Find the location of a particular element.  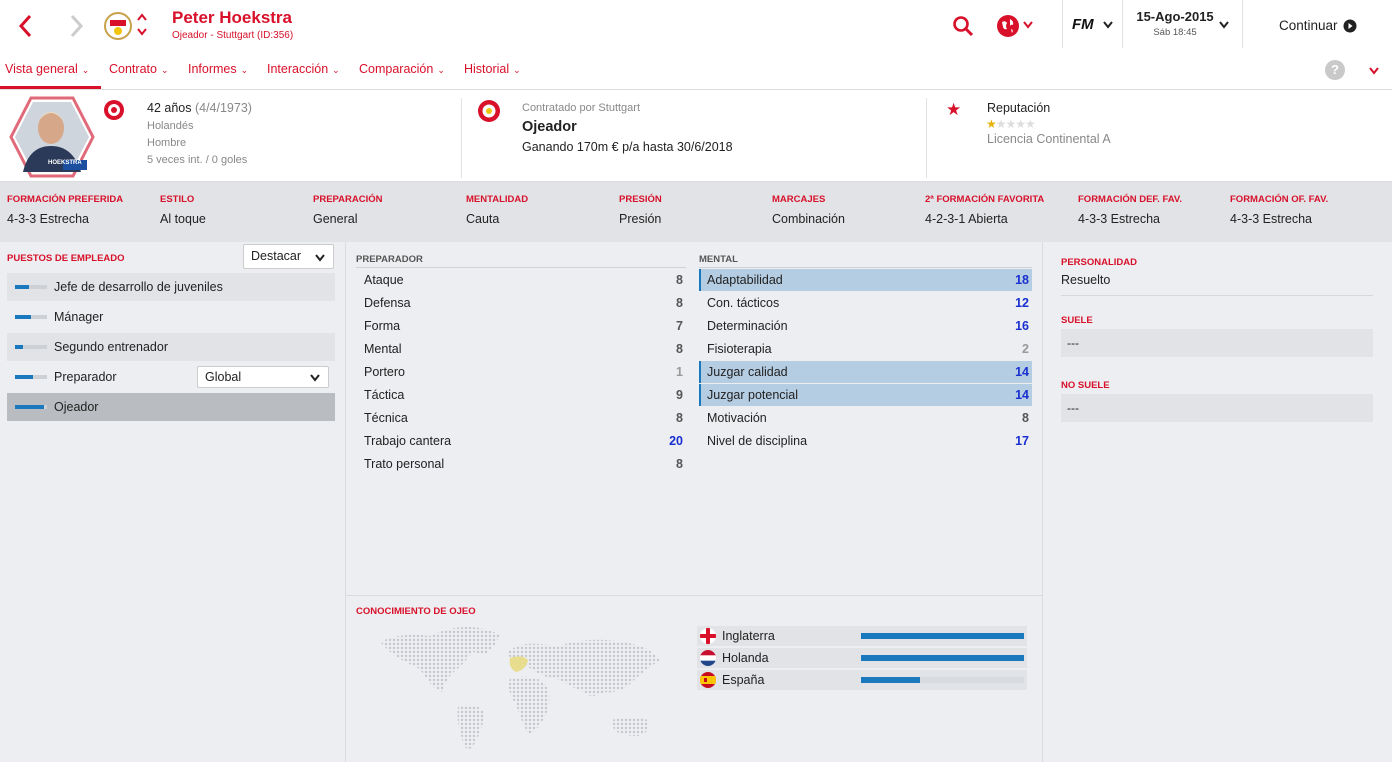

page-subtitle: Ojeador - Stuttgart (ID:356) is located at coordinates (233, 35).